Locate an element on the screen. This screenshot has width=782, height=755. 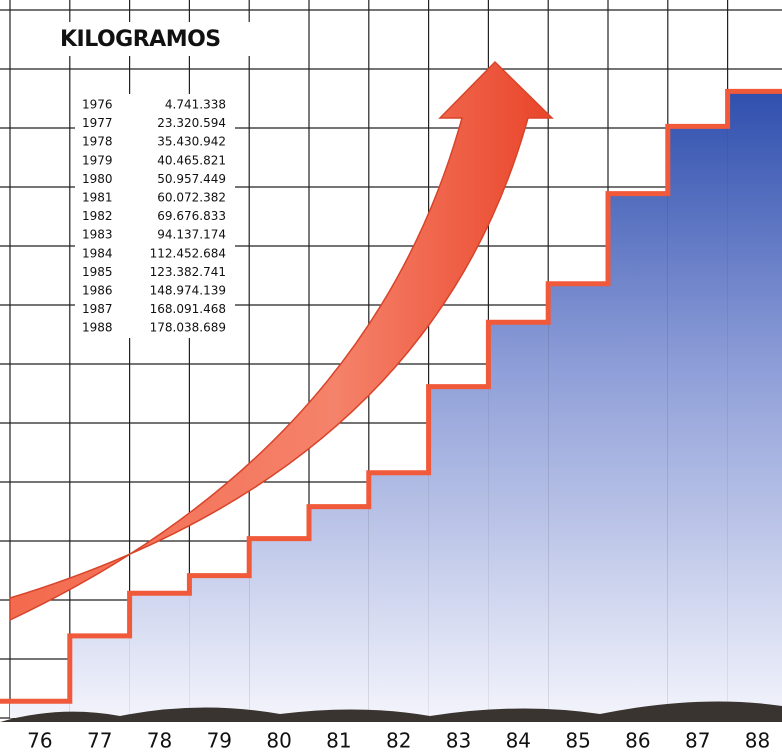
table-value: 94.137.174 is located at coordinates (191, 235).